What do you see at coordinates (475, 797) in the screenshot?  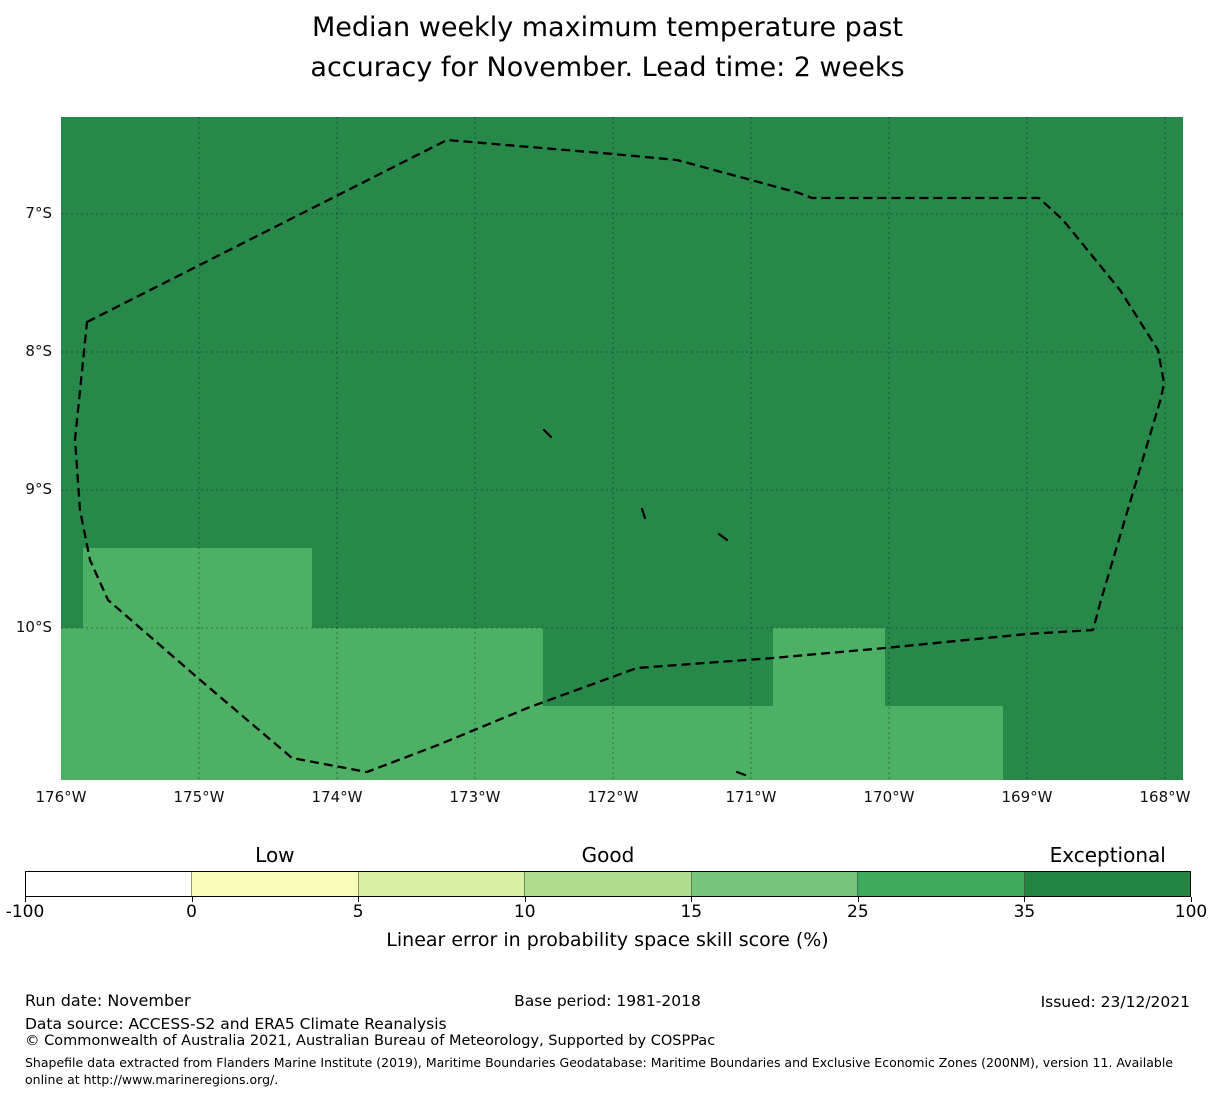 I see `x-tick-label: 173°W` at bounding box center [475, 797].